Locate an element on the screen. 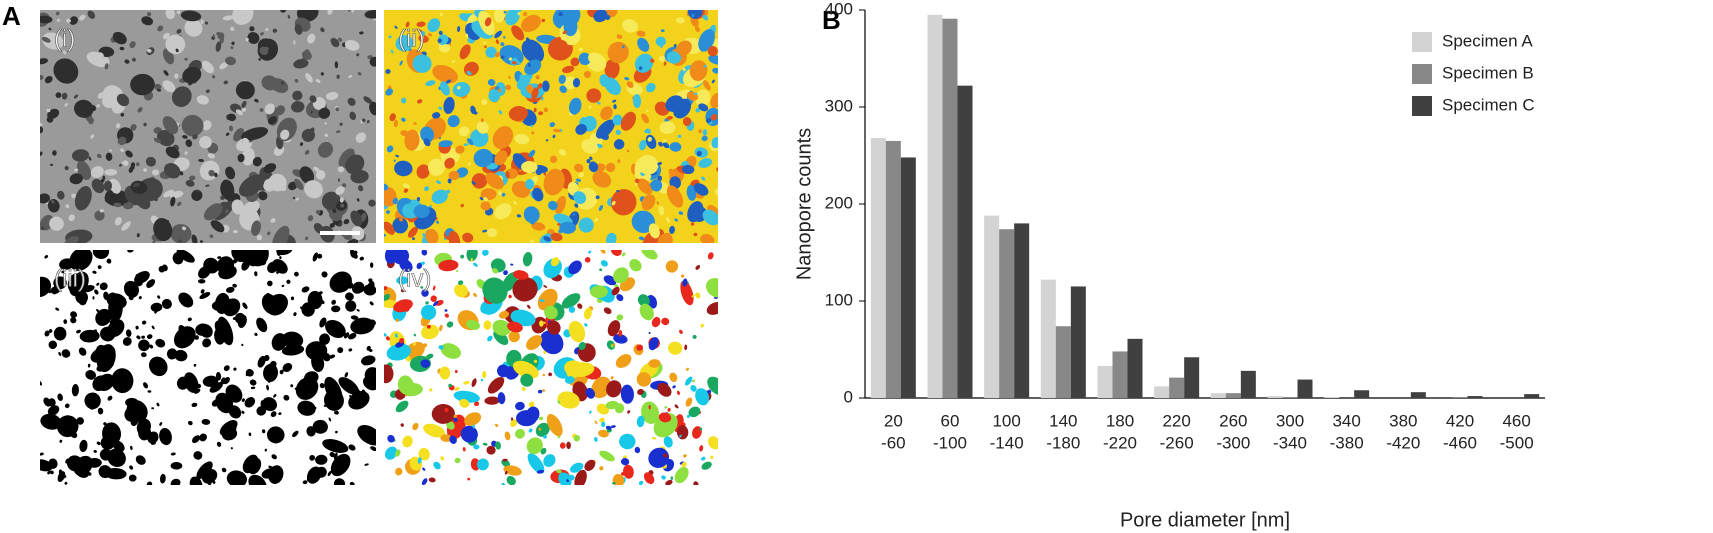 The width and height of the screenshot is (1713, 533). x-tick-label: -100 is located at coordinates (950, 442).